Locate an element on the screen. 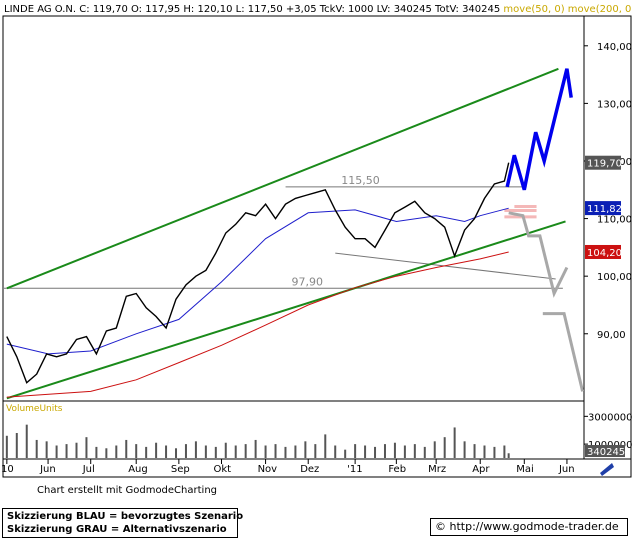  x-tick-label: Aug is located at coordinates (138, 469).